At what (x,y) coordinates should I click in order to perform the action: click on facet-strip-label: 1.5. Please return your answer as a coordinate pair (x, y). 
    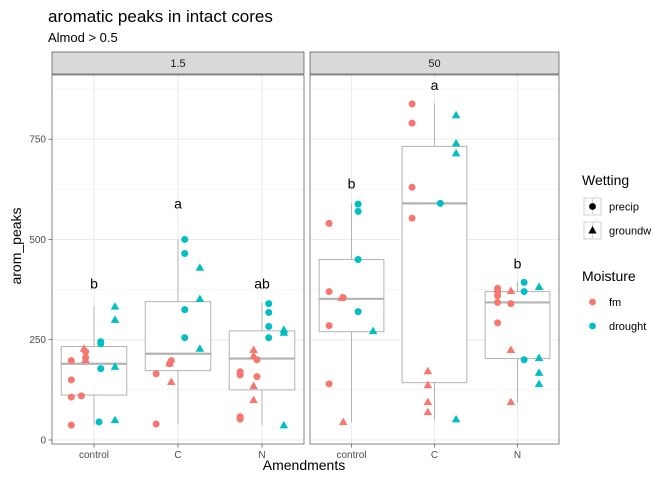
    Looking at the image, I should click on (177, 64).